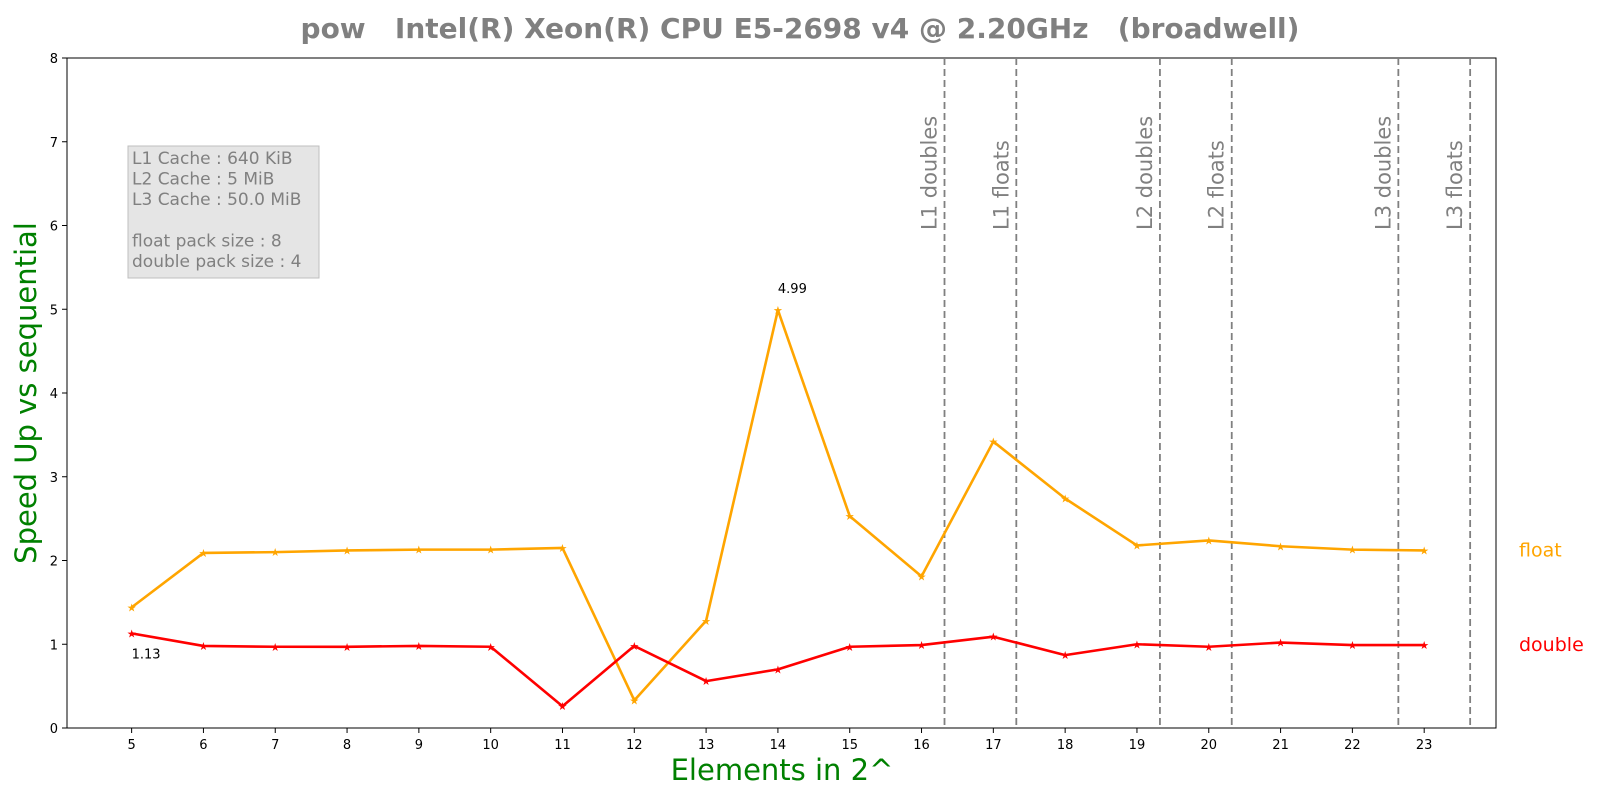  I want to click on series-line-double, so click(778, 670).